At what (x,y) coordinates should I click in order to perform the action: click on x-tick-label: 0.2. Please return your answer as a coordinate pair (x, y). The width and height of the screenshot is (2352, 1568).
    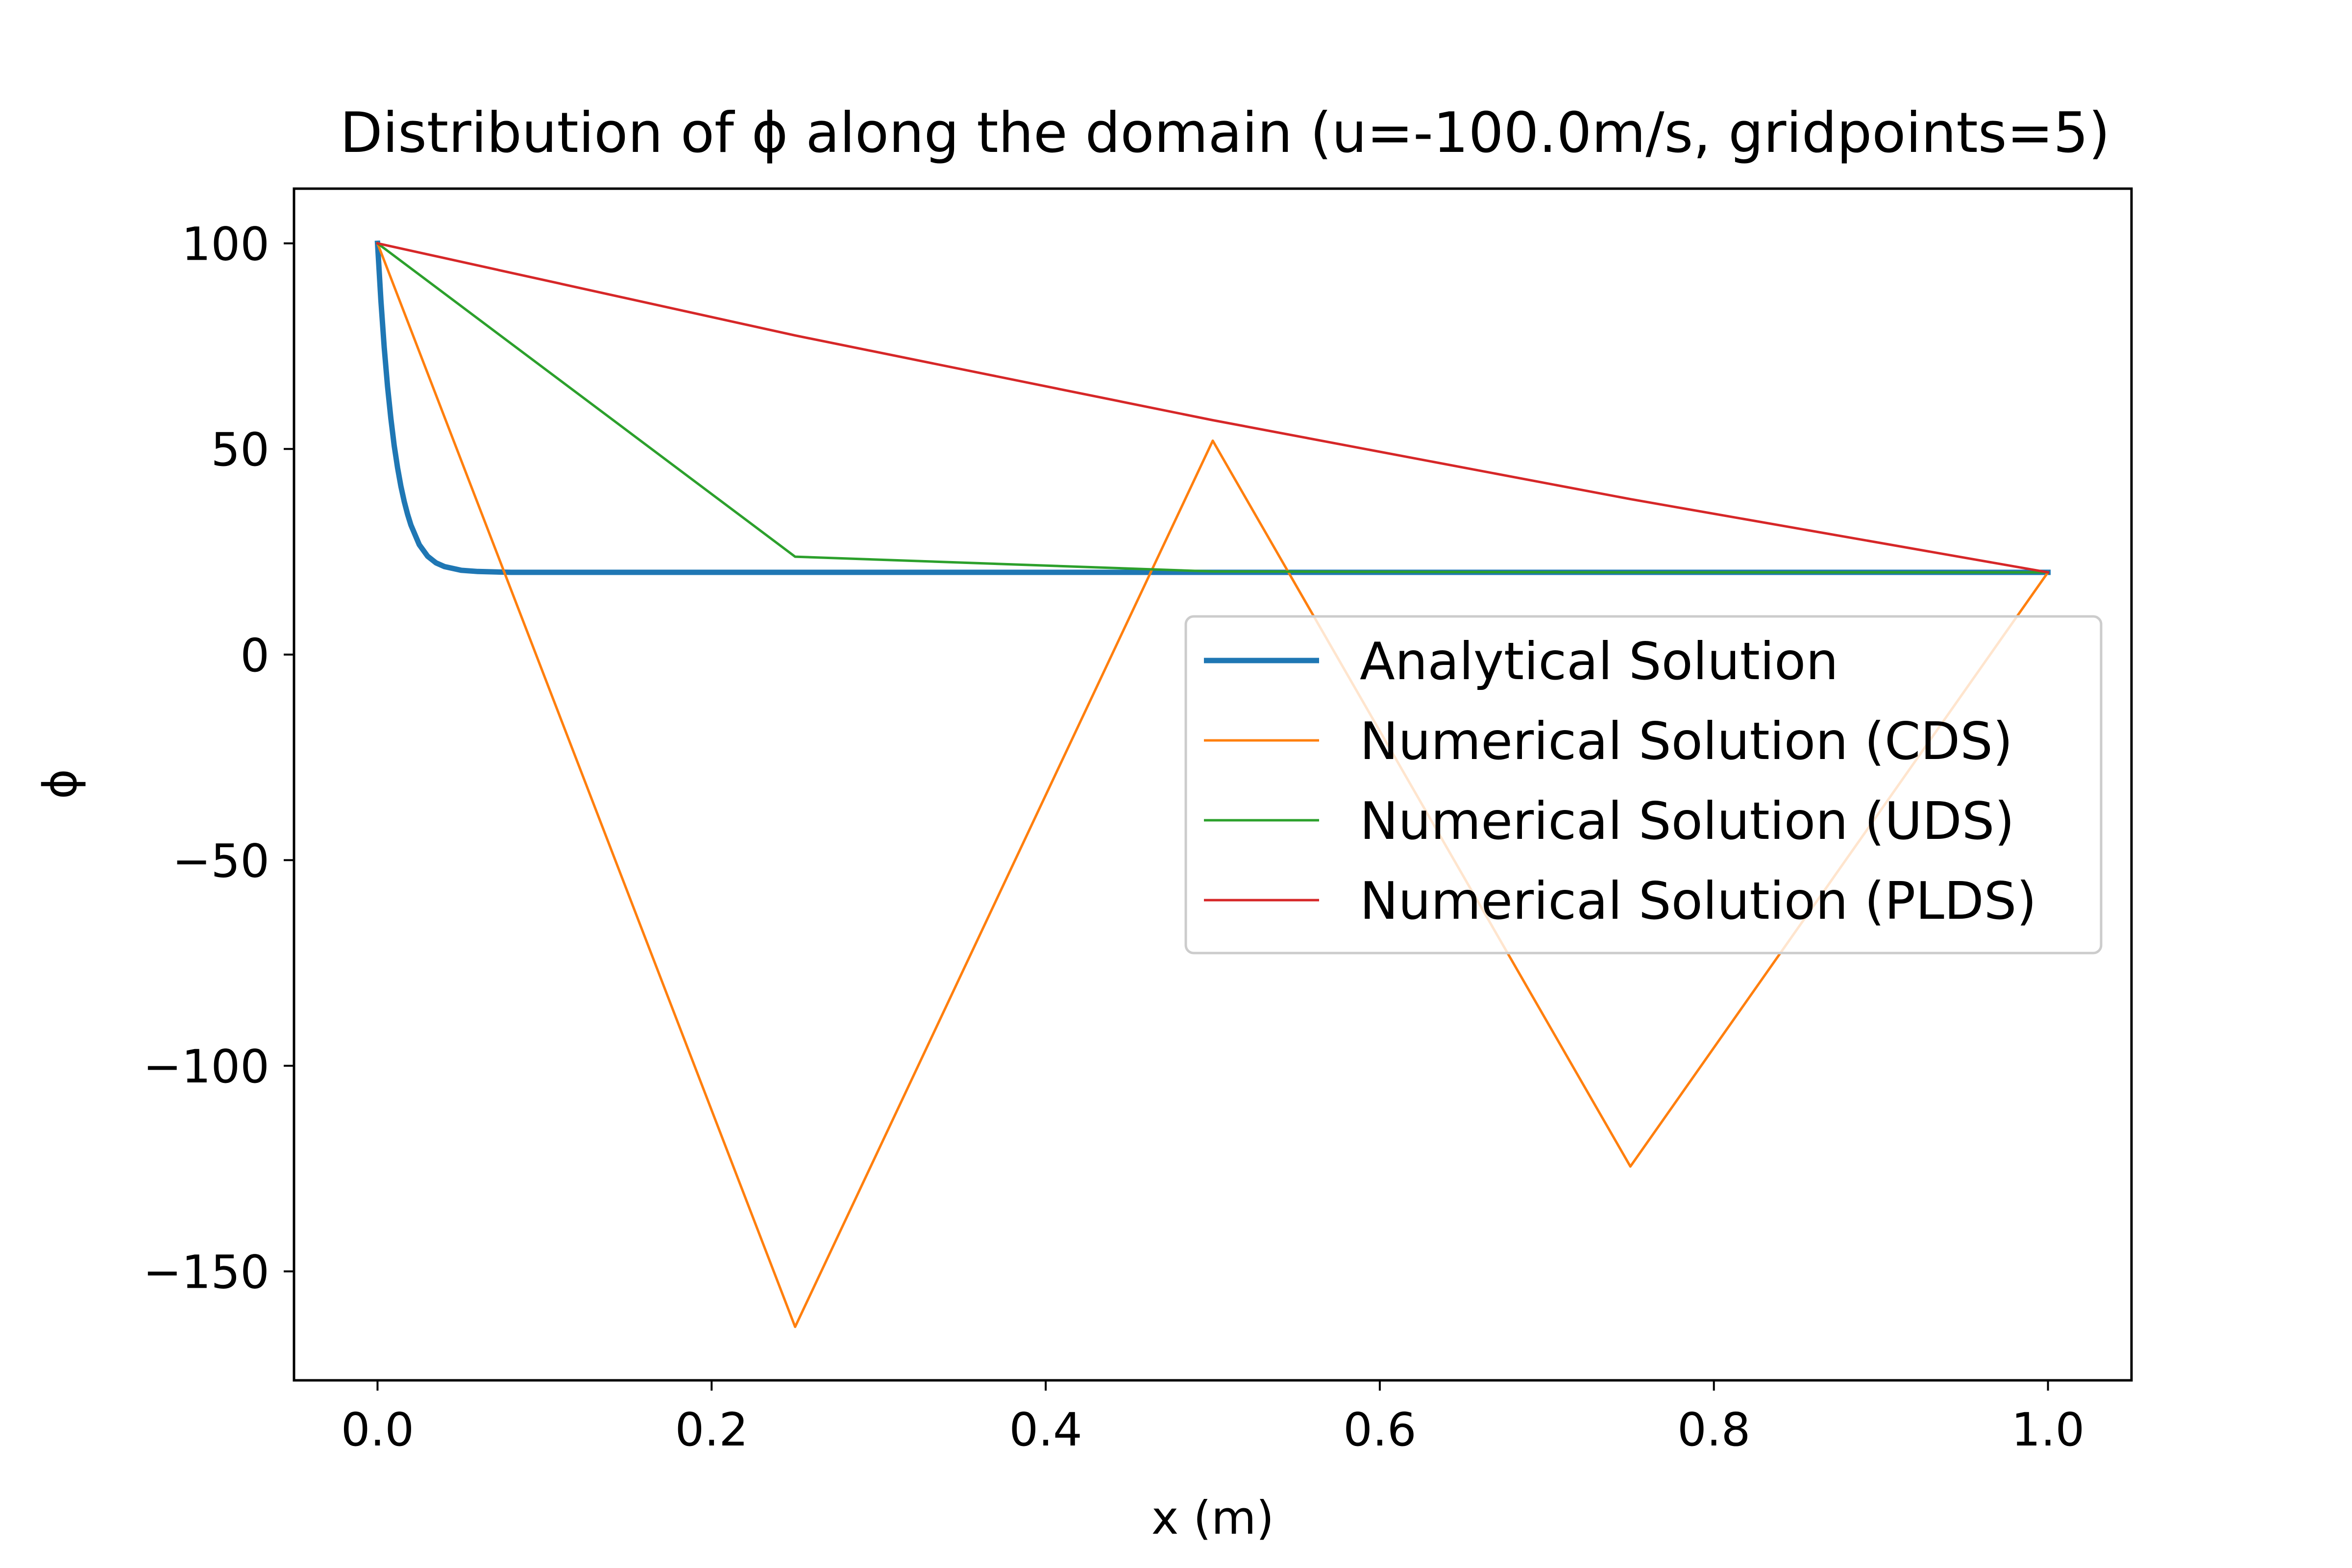
    Looking at the image, I should click on (712, 1430).